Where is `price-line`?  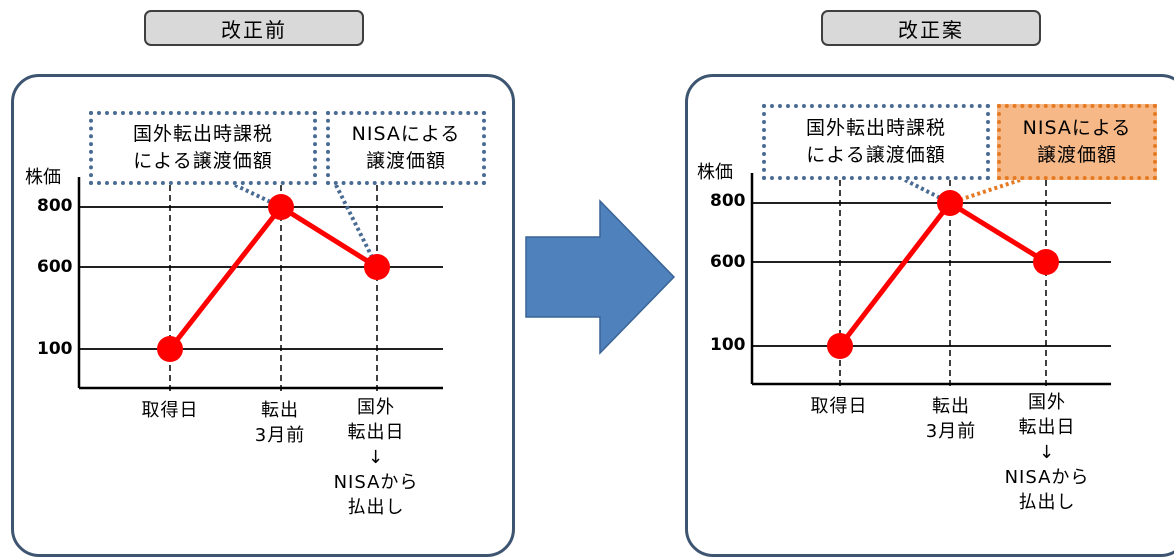
price-line is located at coordinates (943, 274).